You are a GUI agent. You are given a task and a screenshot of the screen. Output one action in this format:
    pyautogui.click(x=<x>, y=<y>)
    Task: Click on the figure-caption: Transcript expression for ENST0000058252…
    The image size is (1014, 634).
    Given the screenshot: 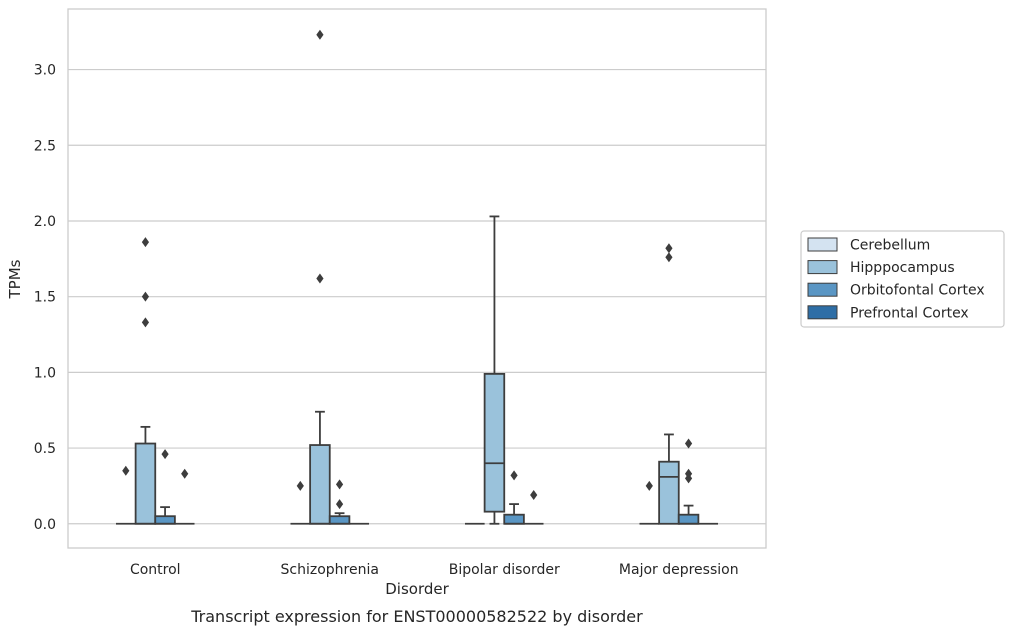 What is the action you would take?
    pyautogui.click(x=416, y=616)
    